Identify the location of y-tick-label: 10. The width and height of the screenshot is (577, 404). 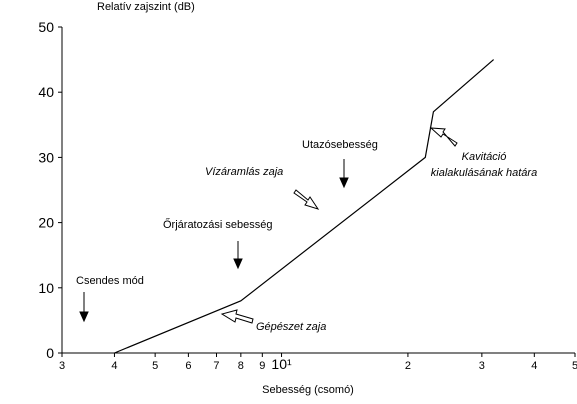
(46, 288).